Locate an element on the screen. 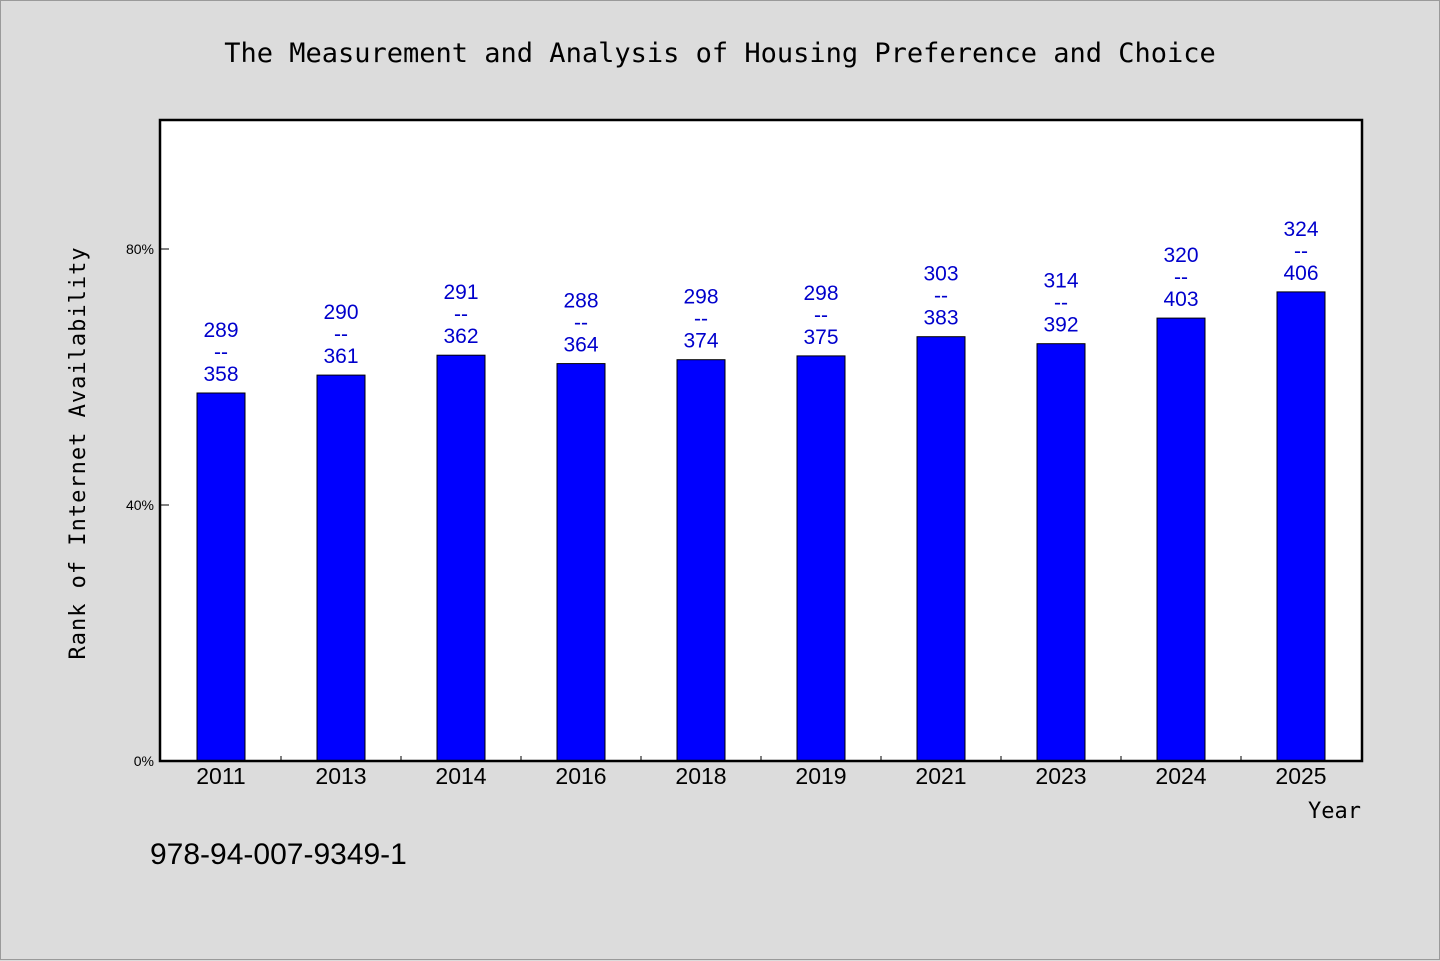  data-label-2023: 314 --392 is located at coordinates (1060, 303).